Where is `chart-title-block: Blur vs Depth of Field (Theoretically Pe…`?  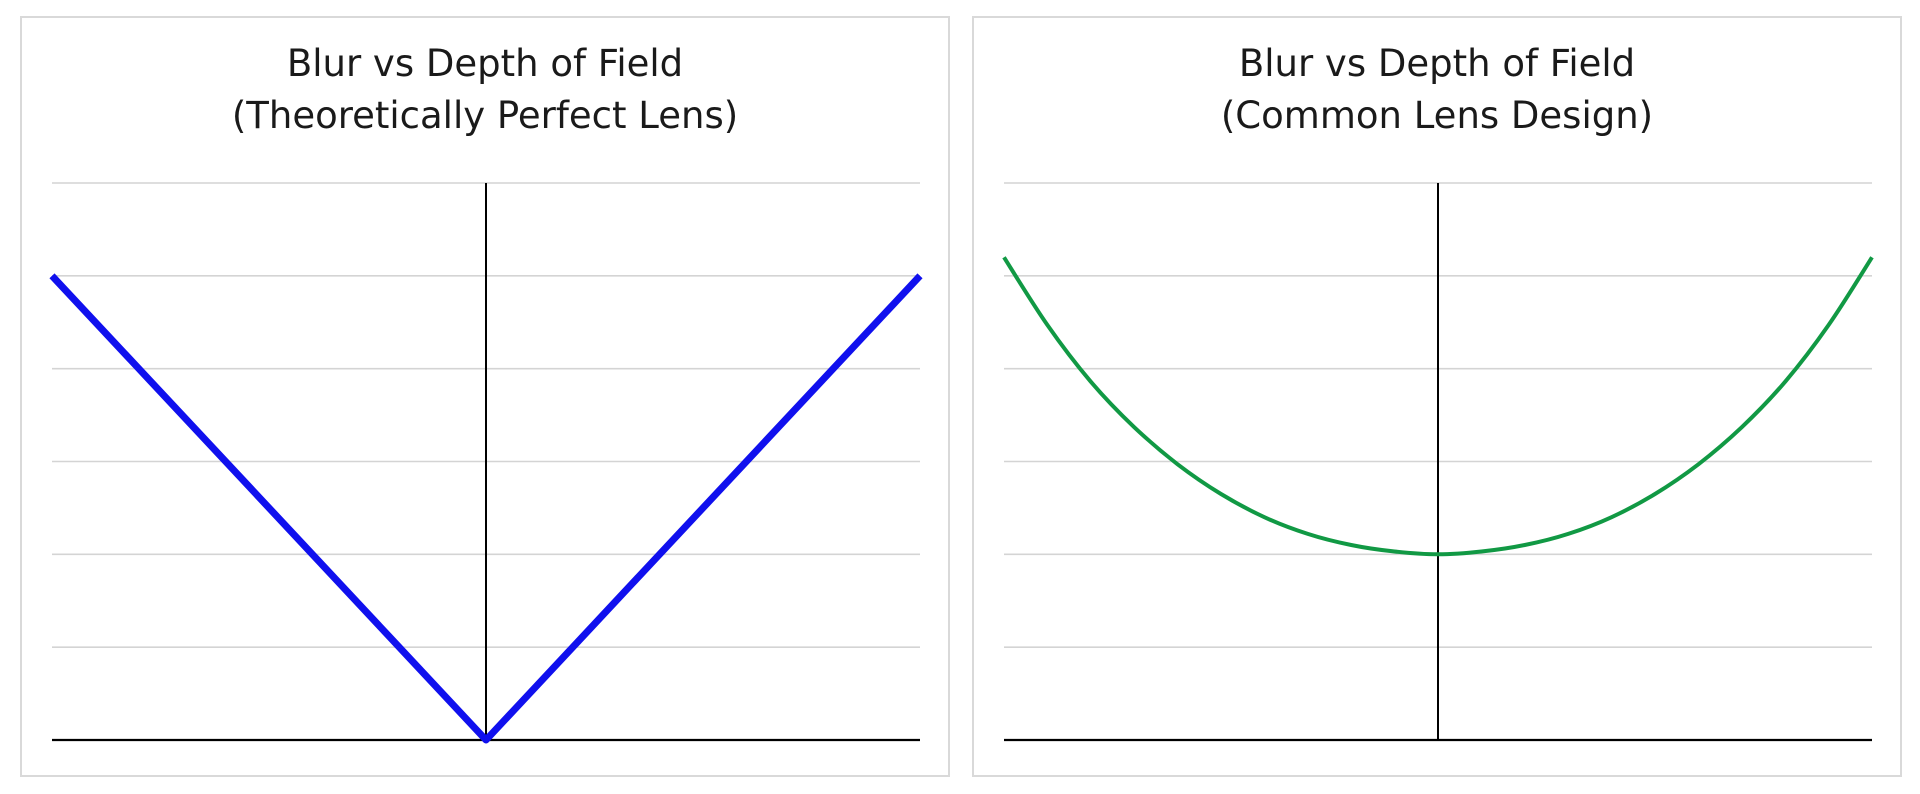
chart-title-block: Blur vs Depth of Field (Theoretically Pe… is located at coordinates (485, 90).